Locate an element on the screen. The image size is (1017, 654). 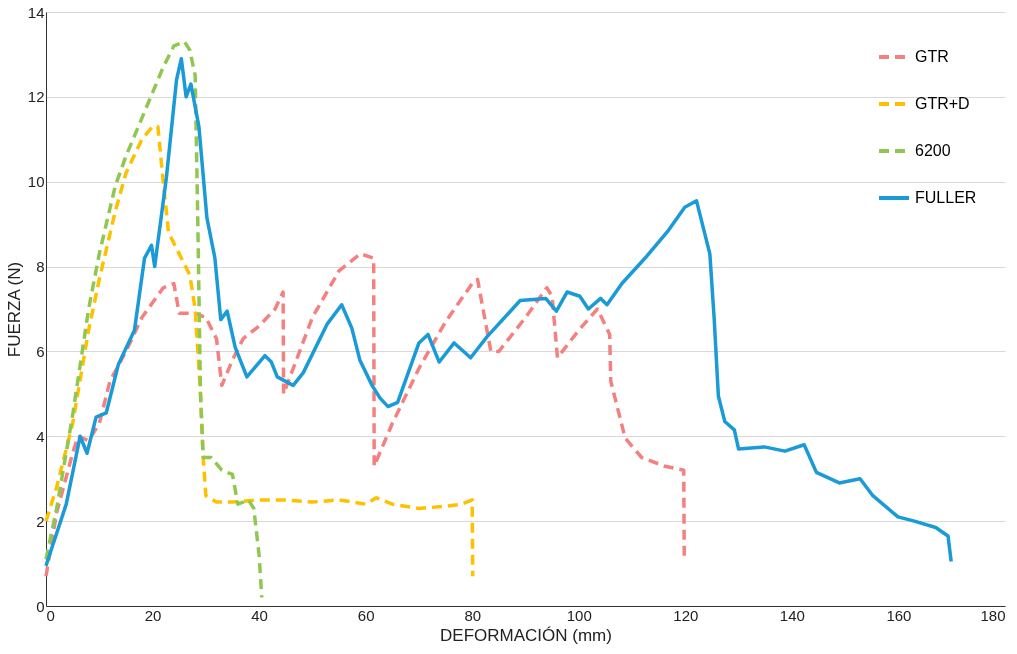
x-tick-label: 120 is located at coordinates (686, 615).